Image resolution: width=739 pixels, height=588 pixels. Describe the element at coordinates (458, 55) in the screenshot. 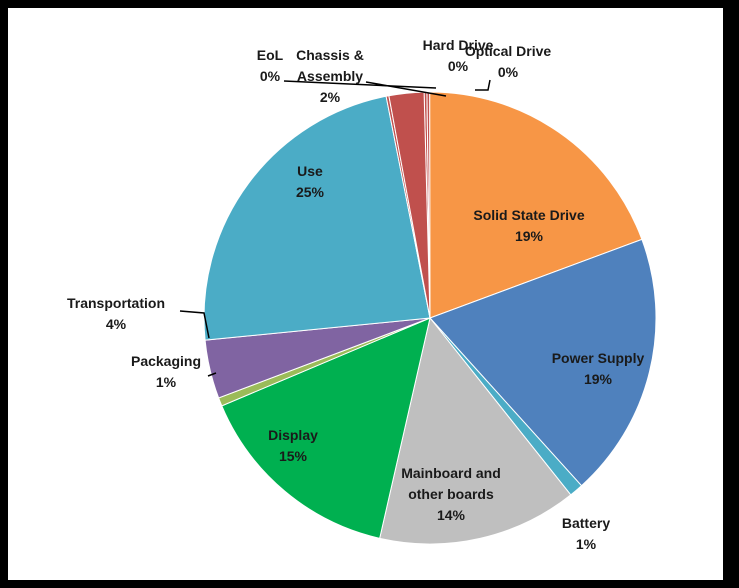

I see `data-label-hard-drive: Hard Drive 0%` at that location.